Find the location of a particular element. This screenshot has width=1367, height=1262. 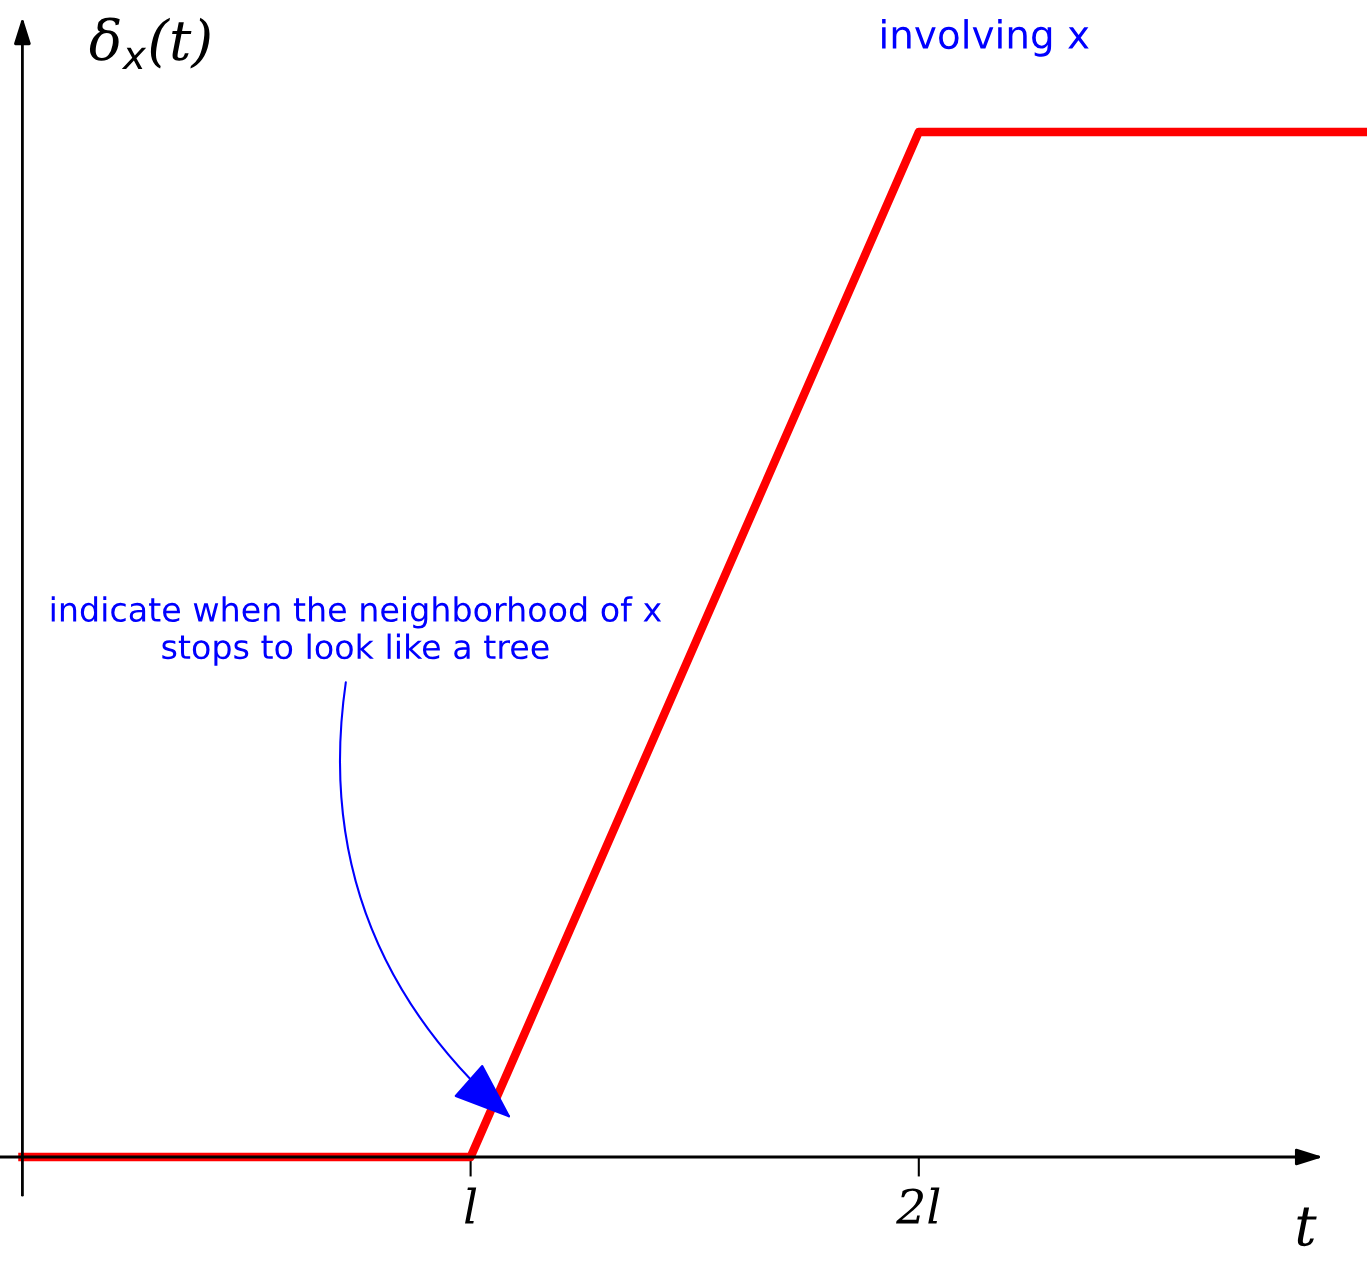

text: involving x is located at coordinates (985, 38).